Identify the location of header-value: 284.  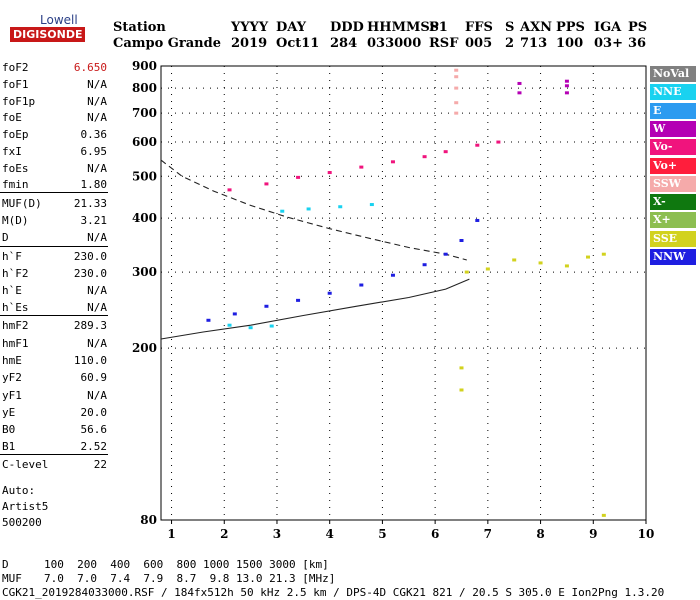
(344, 43).